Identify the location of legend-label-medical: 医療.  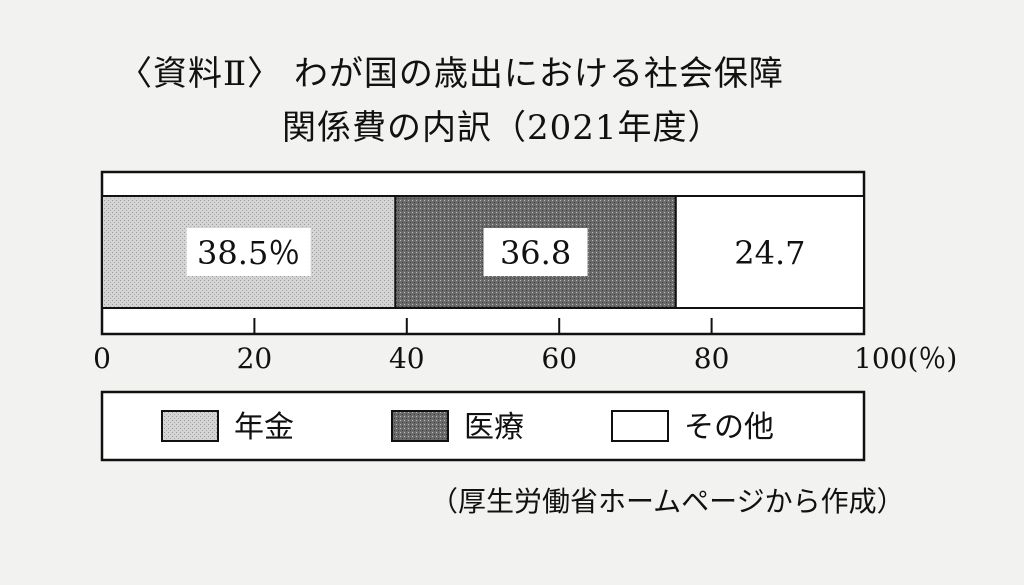
(494, 427).